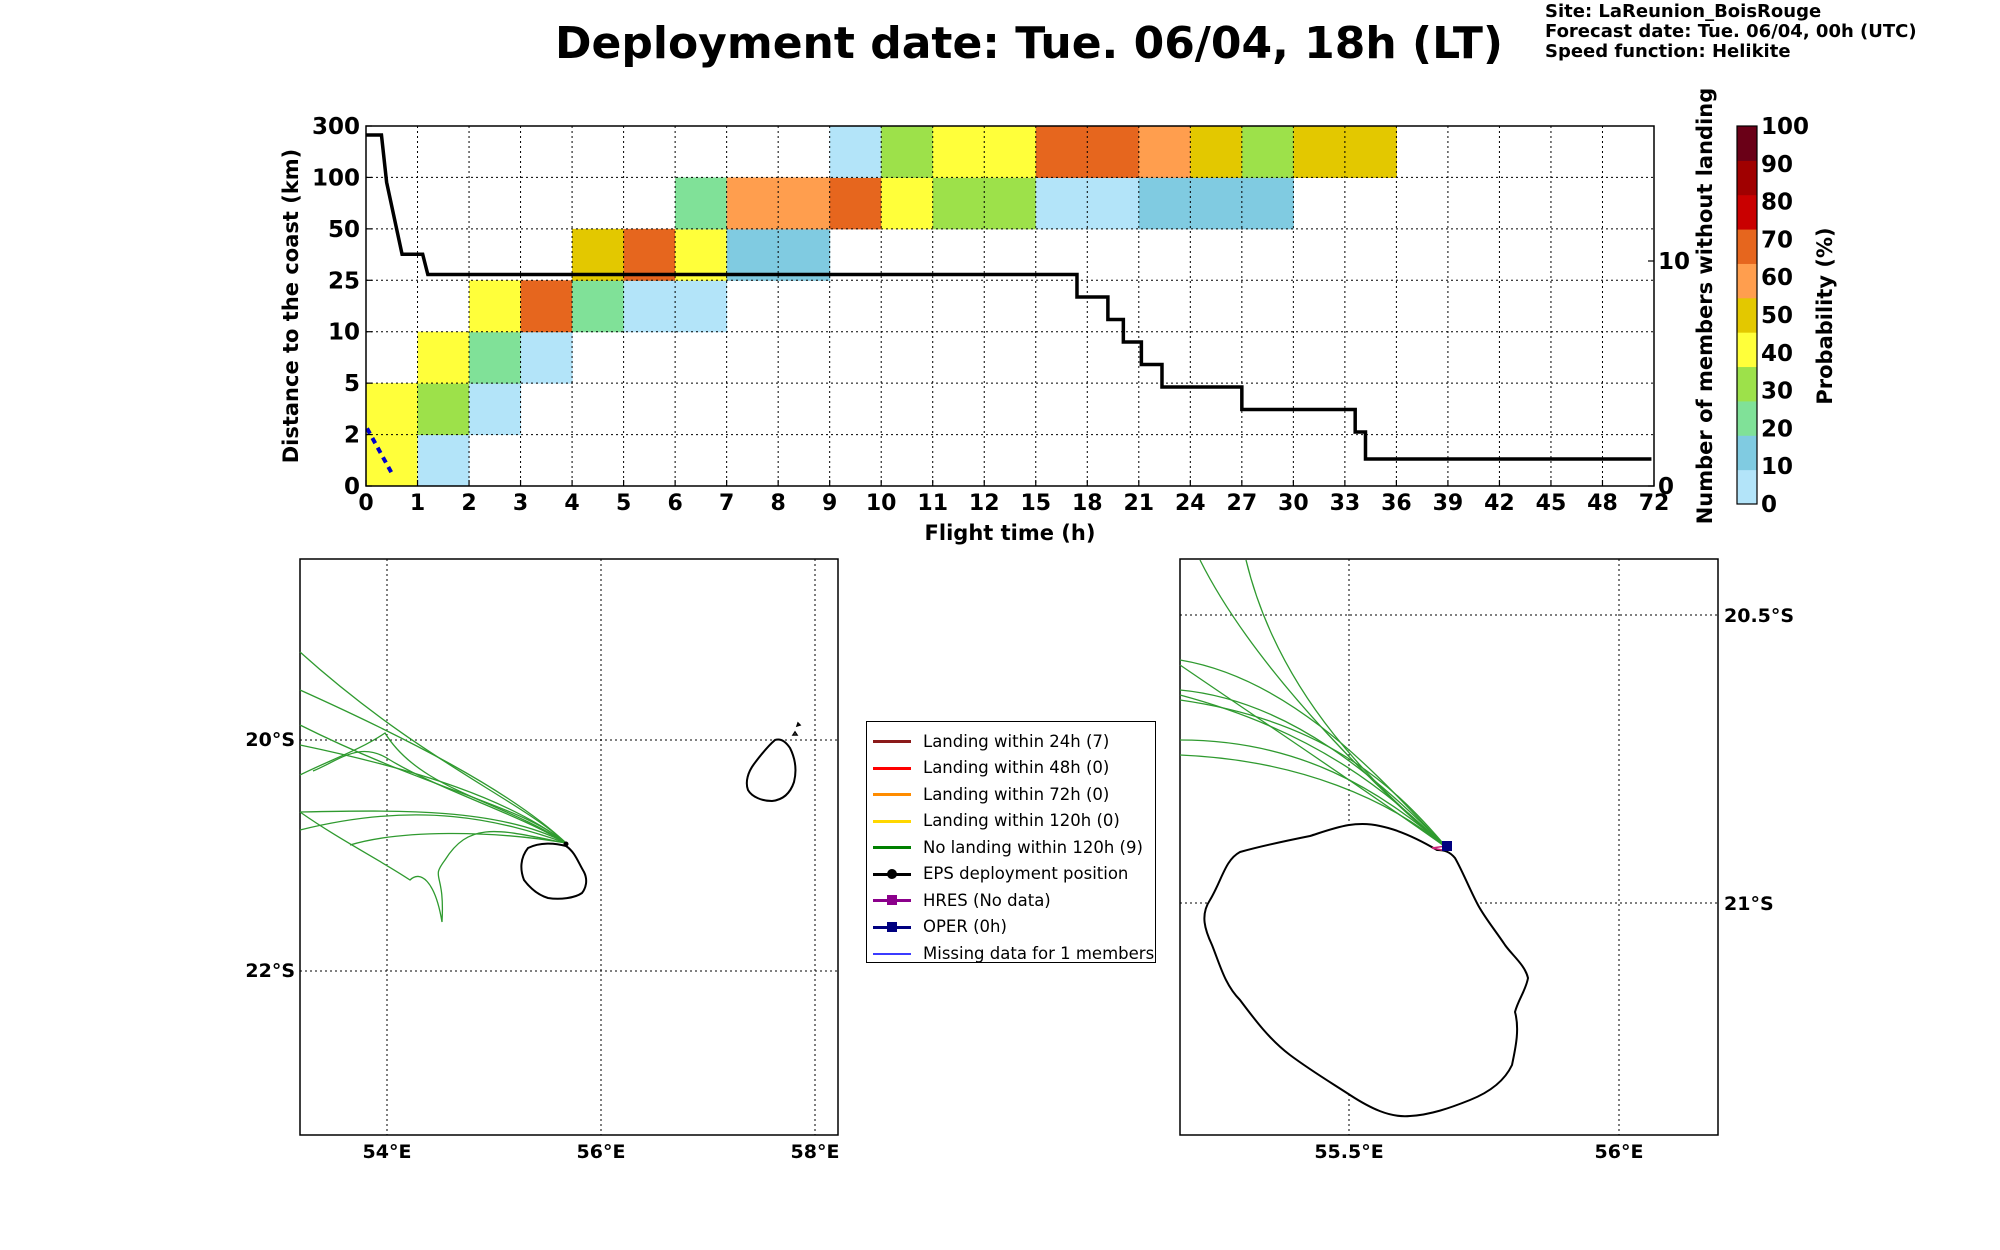  What do you see at coordinates (352, 436) in the screenshot?
I see `y-tick-label: 2` at bounding box center [352, 436].